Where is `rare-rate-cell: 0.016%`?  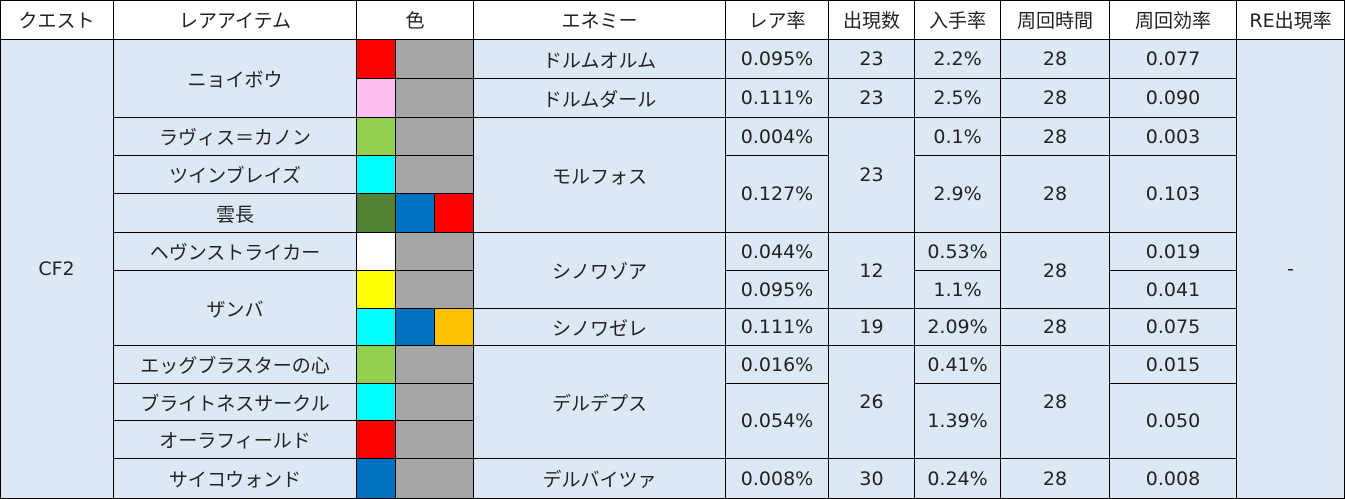 rare-rate-cell: 0.016% is located at coordinates (777, 365).